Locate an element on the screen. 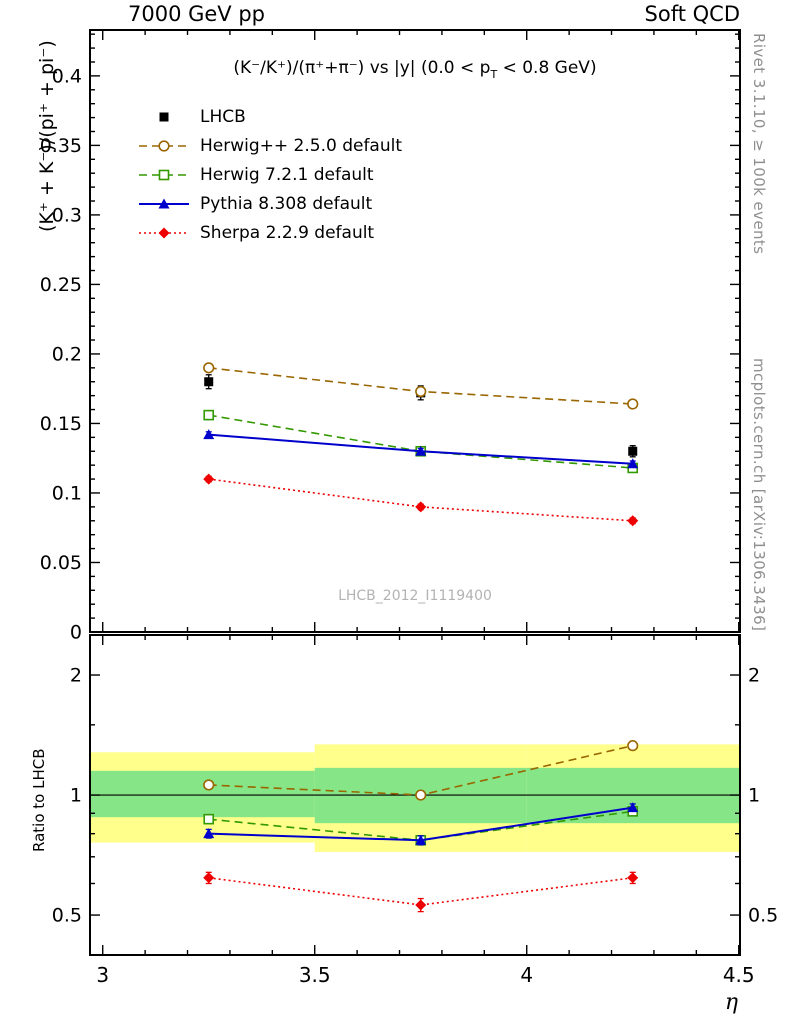 Image resolution: width=786 pixels, height=1024 pixels. legend-sample-sherpa-2-2-9-default is located at coordinates (164, 232).